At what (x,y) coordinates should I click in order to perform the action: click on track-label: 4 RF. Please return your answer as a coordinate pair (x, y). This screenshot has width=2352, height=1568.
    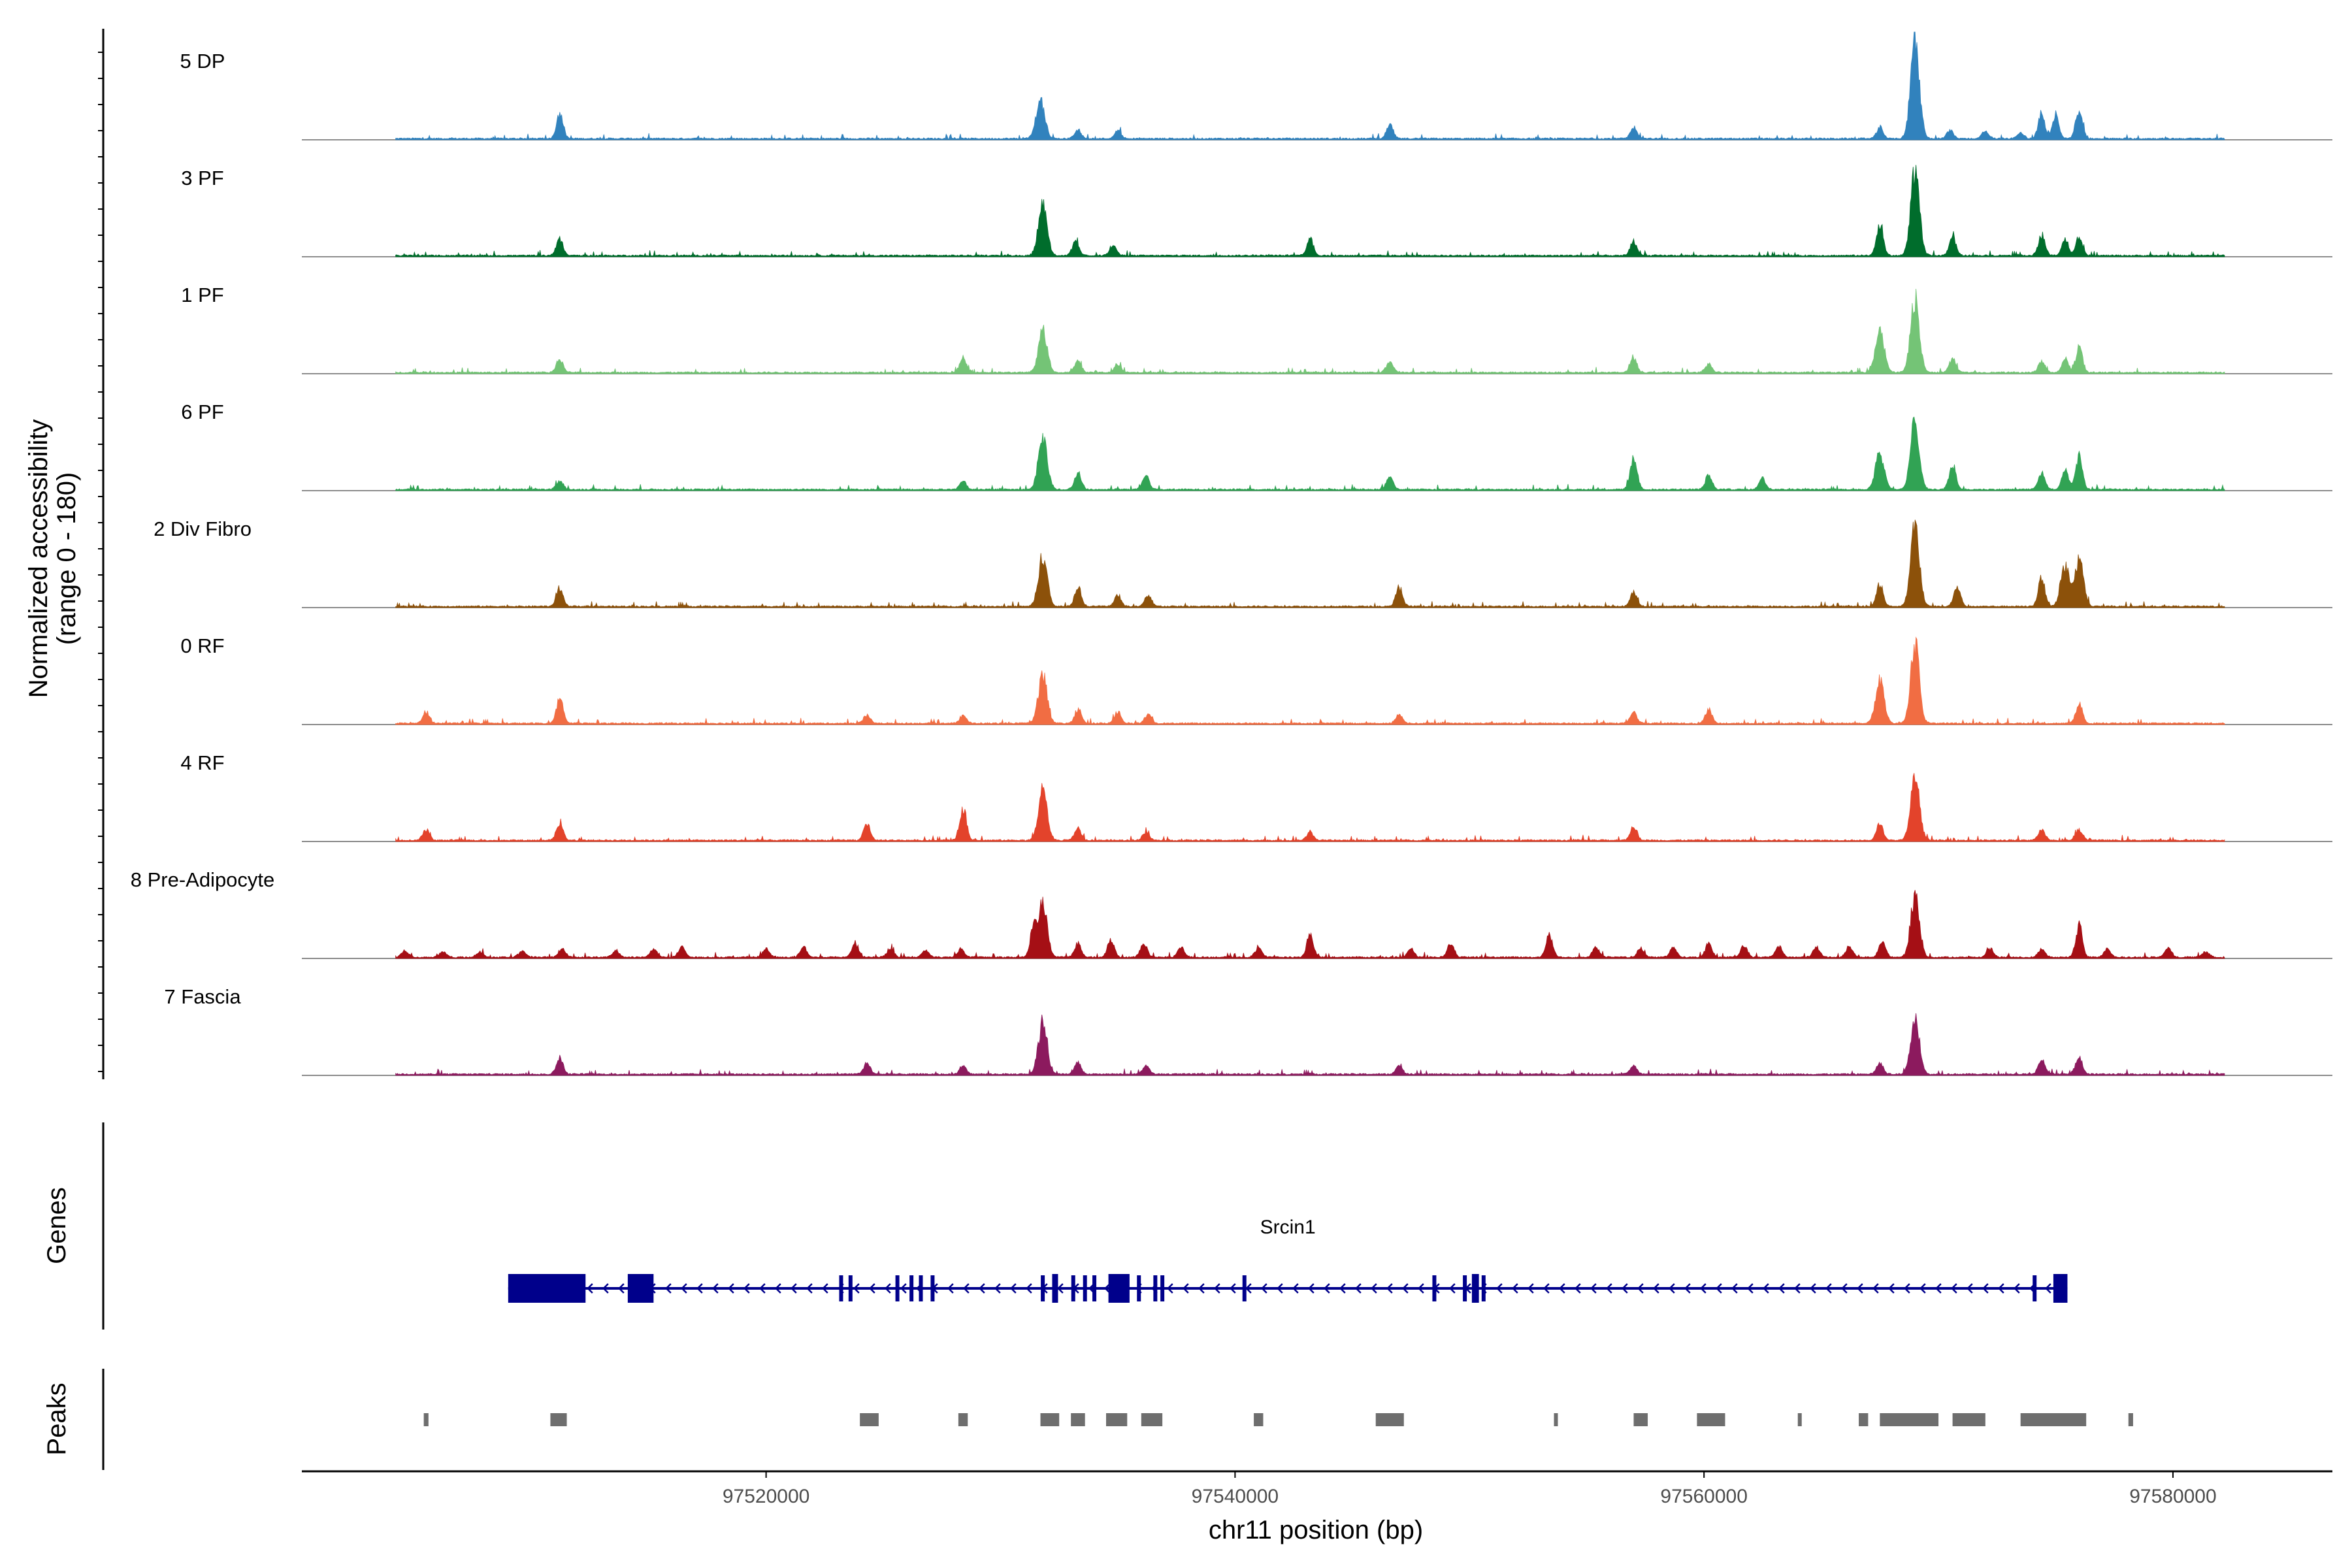
    Looking at the image, I should click on (202, 762).